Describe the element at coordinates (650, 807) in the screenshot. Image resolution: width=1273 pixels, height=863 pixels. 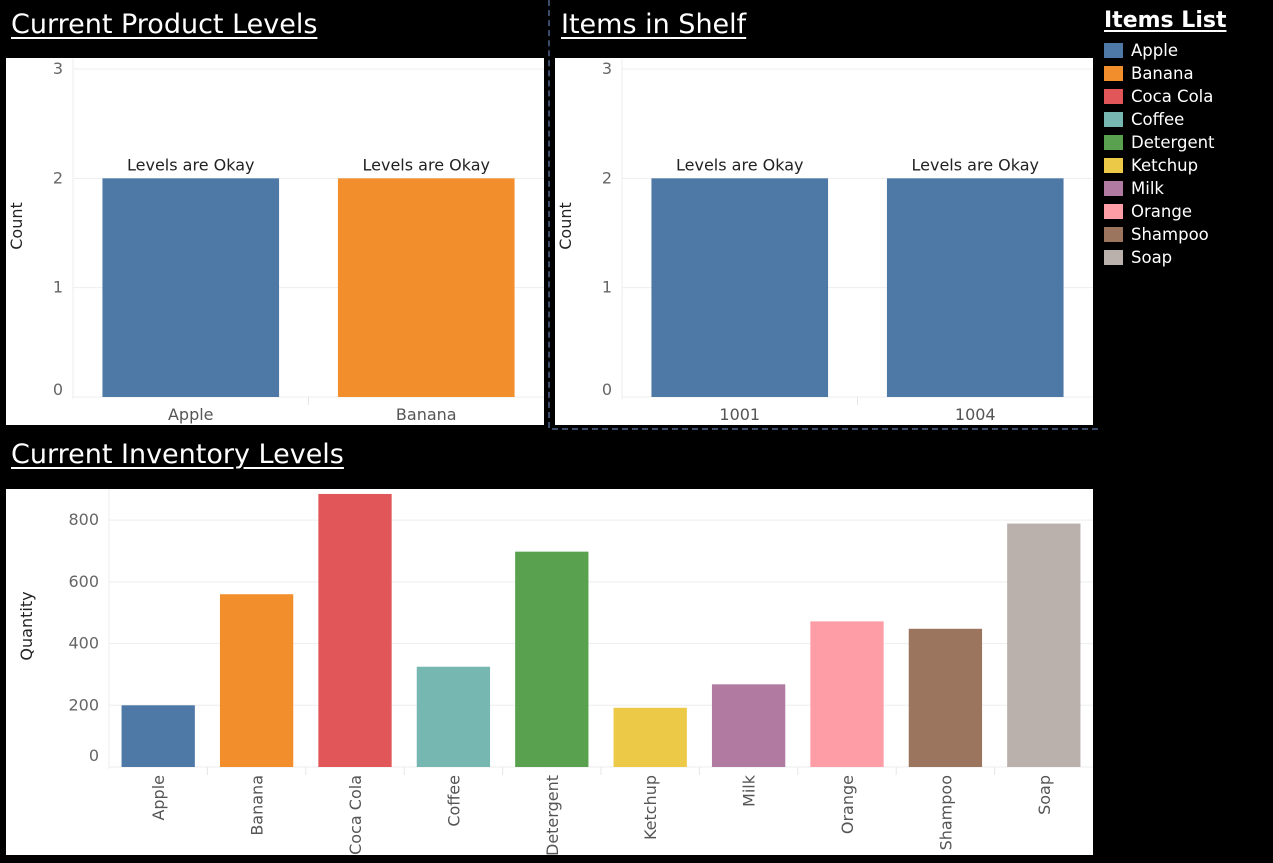
I see `x-tick-label: Ketchup` at that location.